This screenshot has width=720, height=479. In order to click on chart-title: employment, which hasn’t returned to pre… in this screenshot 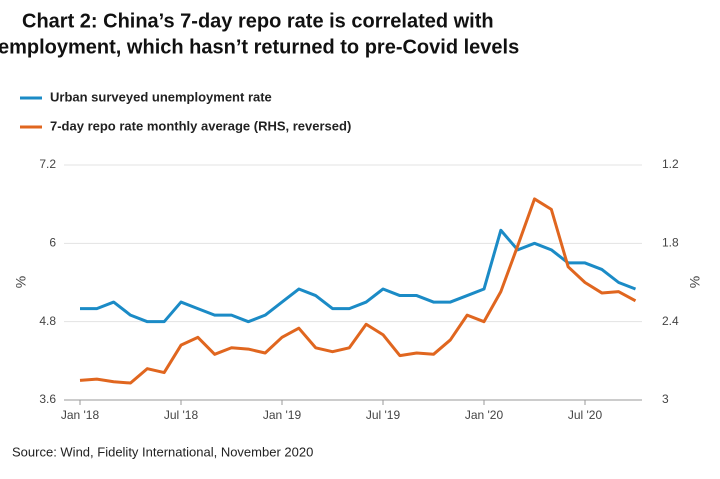, I will do `click(259, 47)`.